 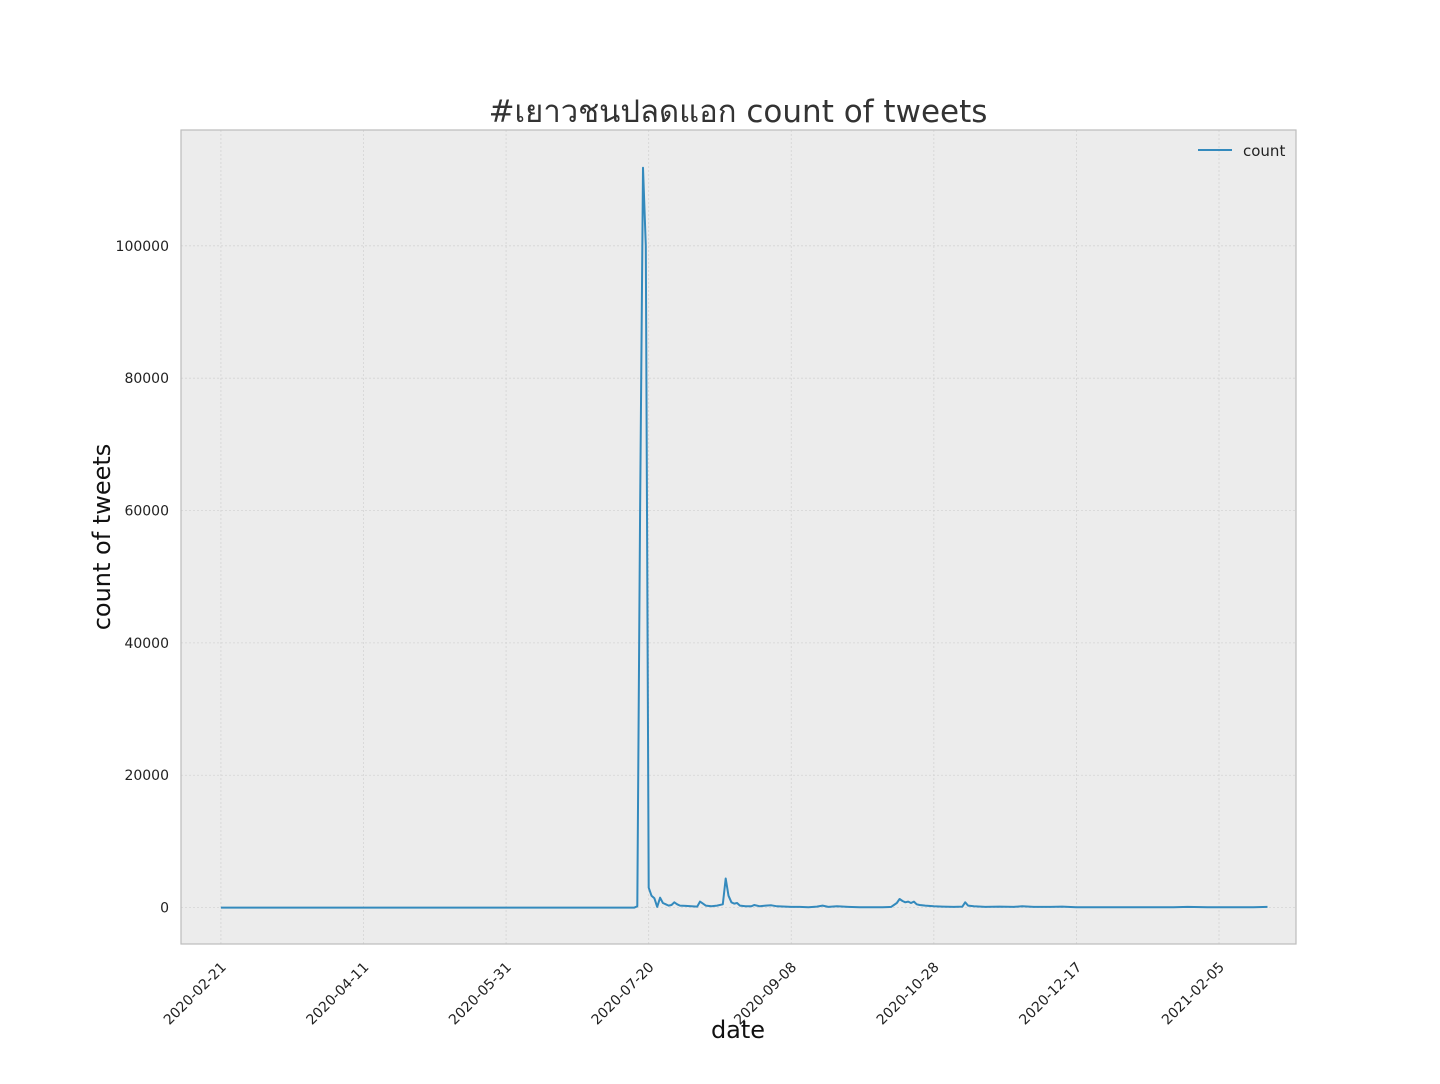 What do you see at coordinates (142, 578) in the screenshot?
I see `y-axis-ticks: 0 20000 40000 60000 80000 100000` at bounding box center [142, 578].